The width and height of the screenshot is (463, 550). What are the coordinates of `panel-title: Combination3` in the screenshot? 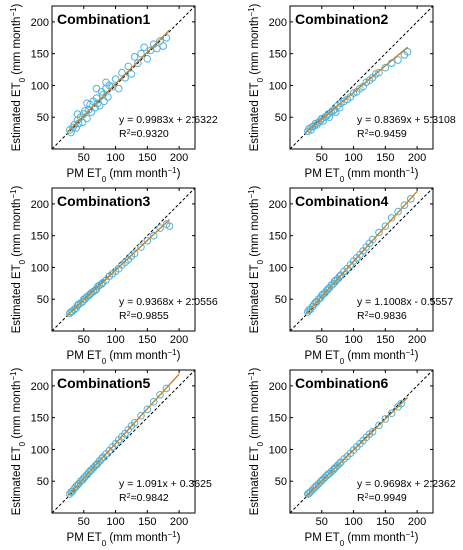 It's located at (104, 201).